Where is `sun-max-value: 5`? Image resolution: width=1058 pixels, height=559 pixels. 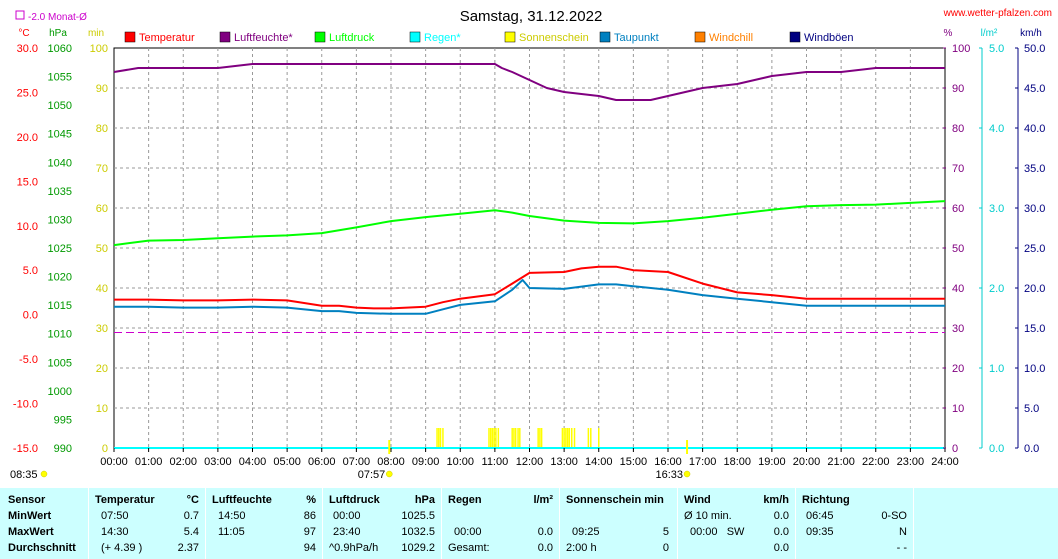 sun-max-value: 5 is located at coordinates (665, 532).